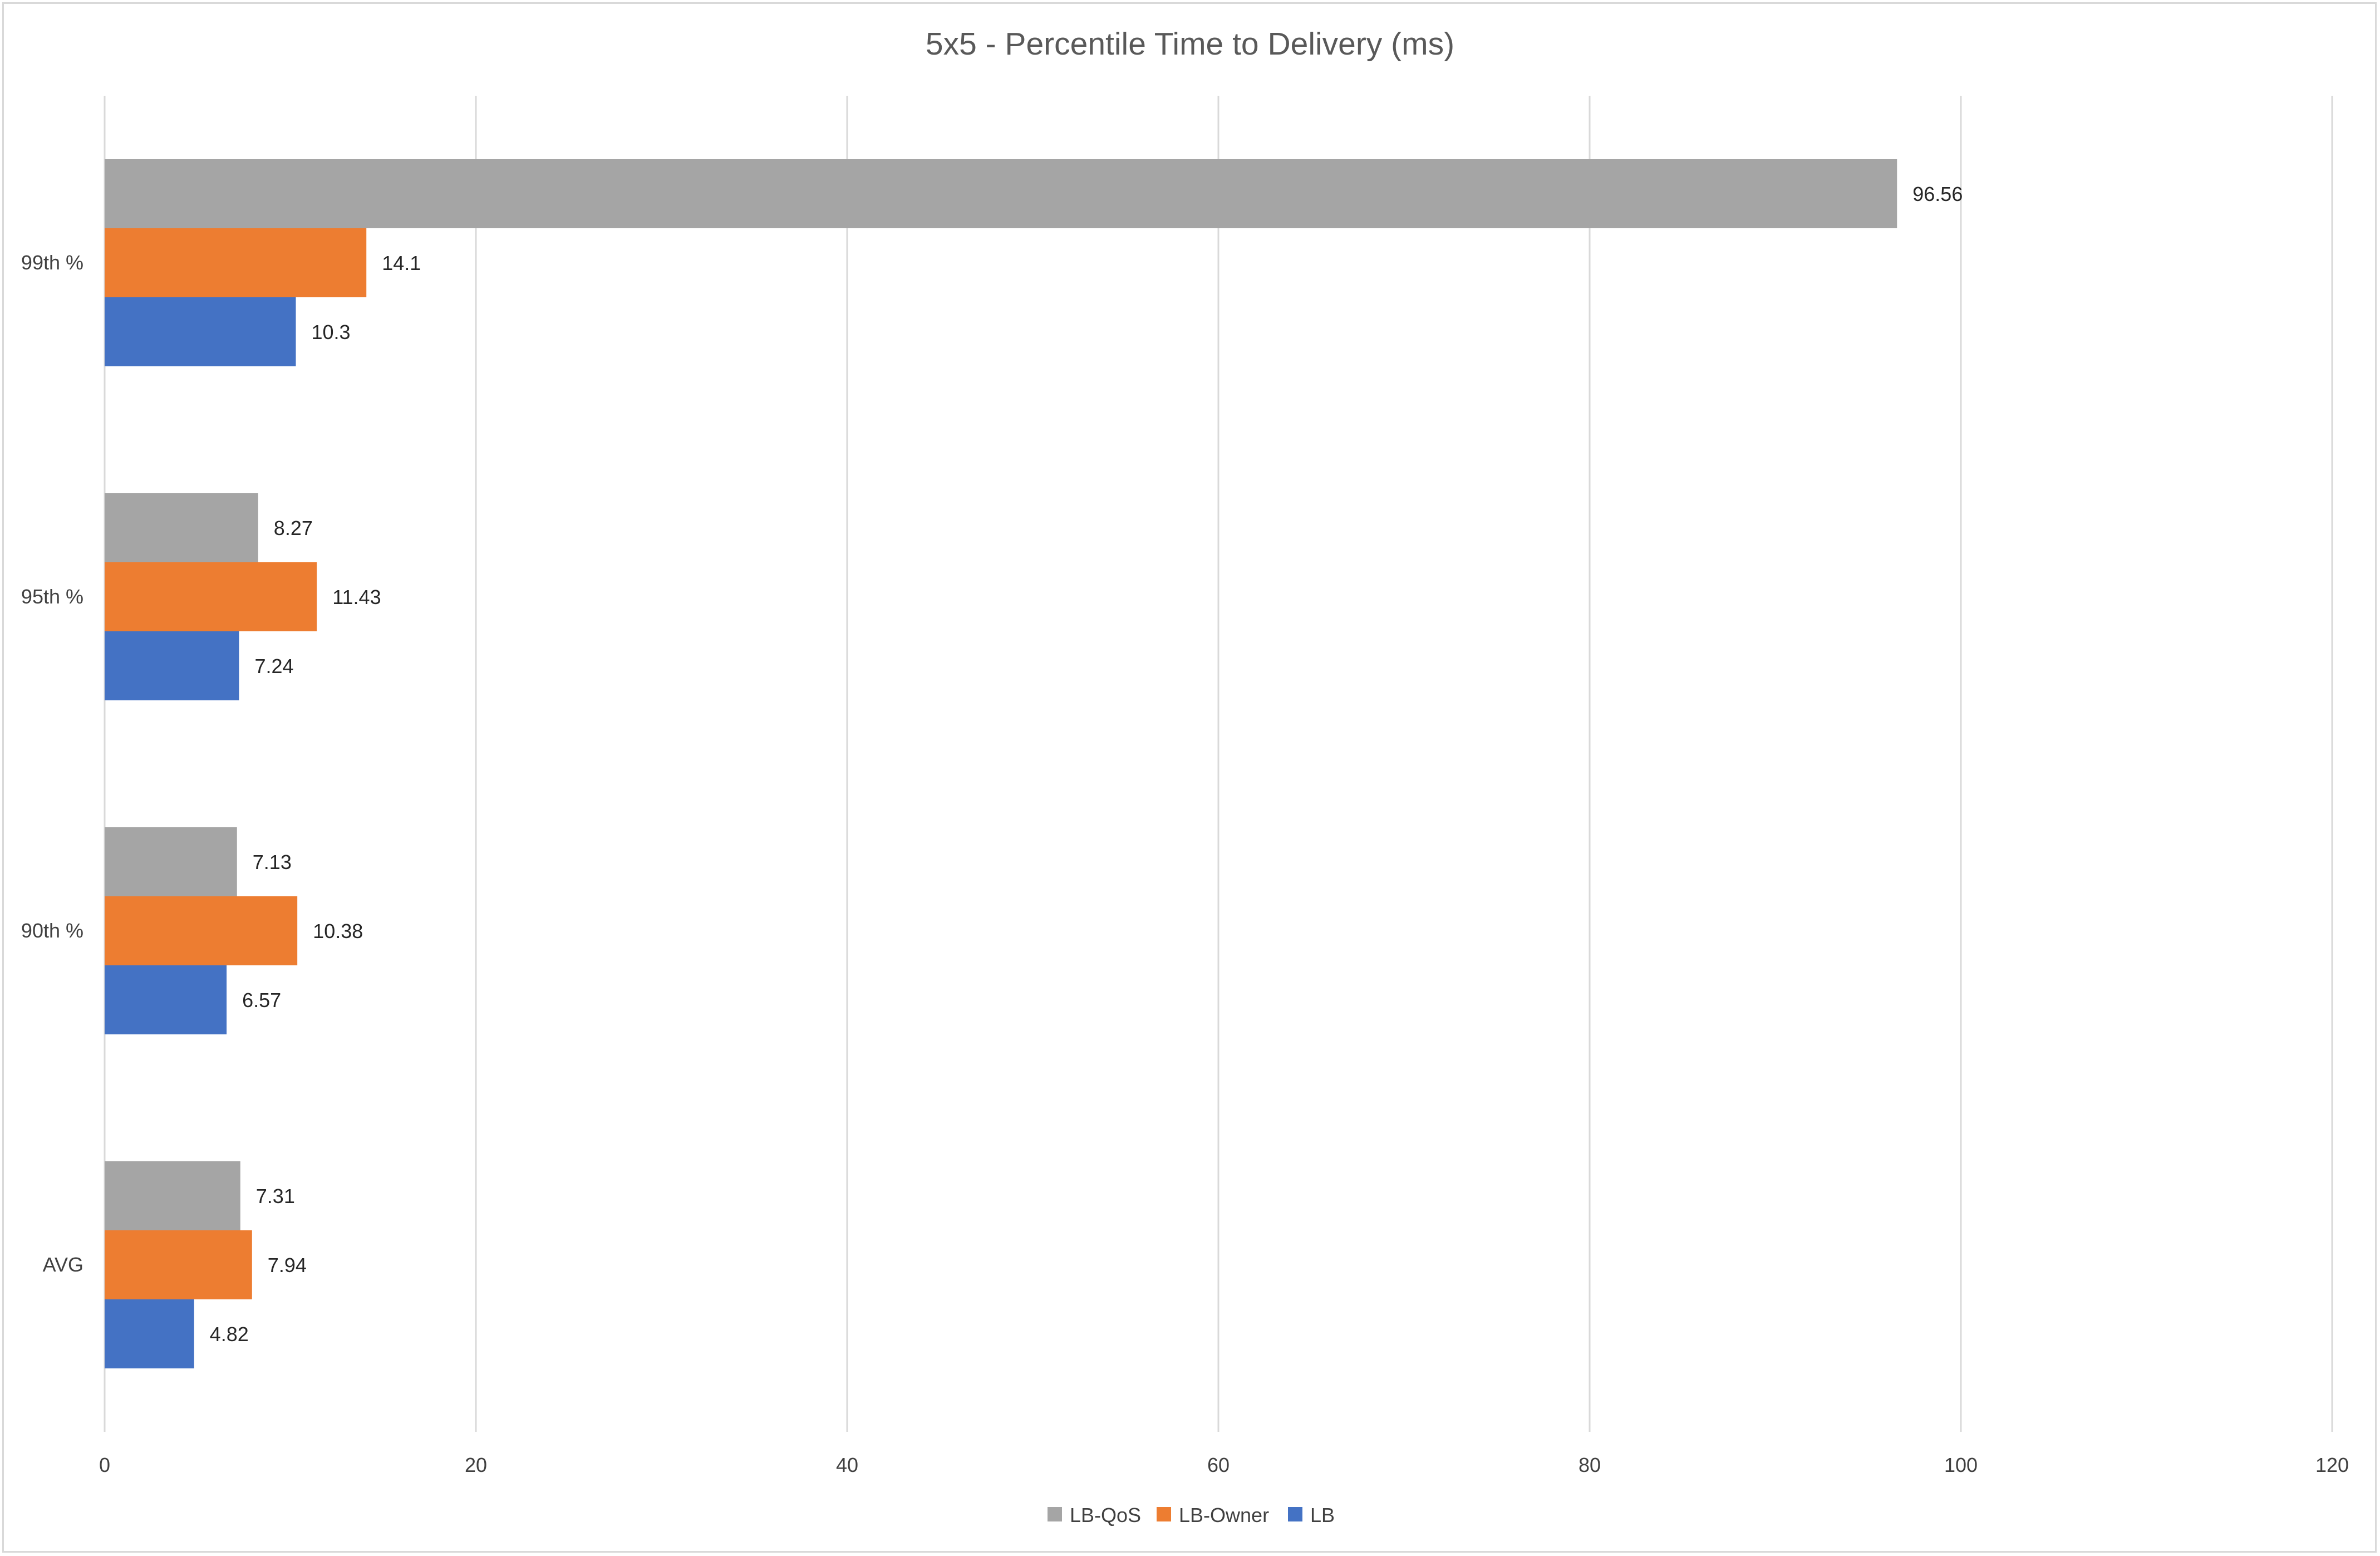 This screenshot has height=1556, width=2380. I want to click on category-labels: 99th % 95th % 90th % AVG, so click(52, 763).